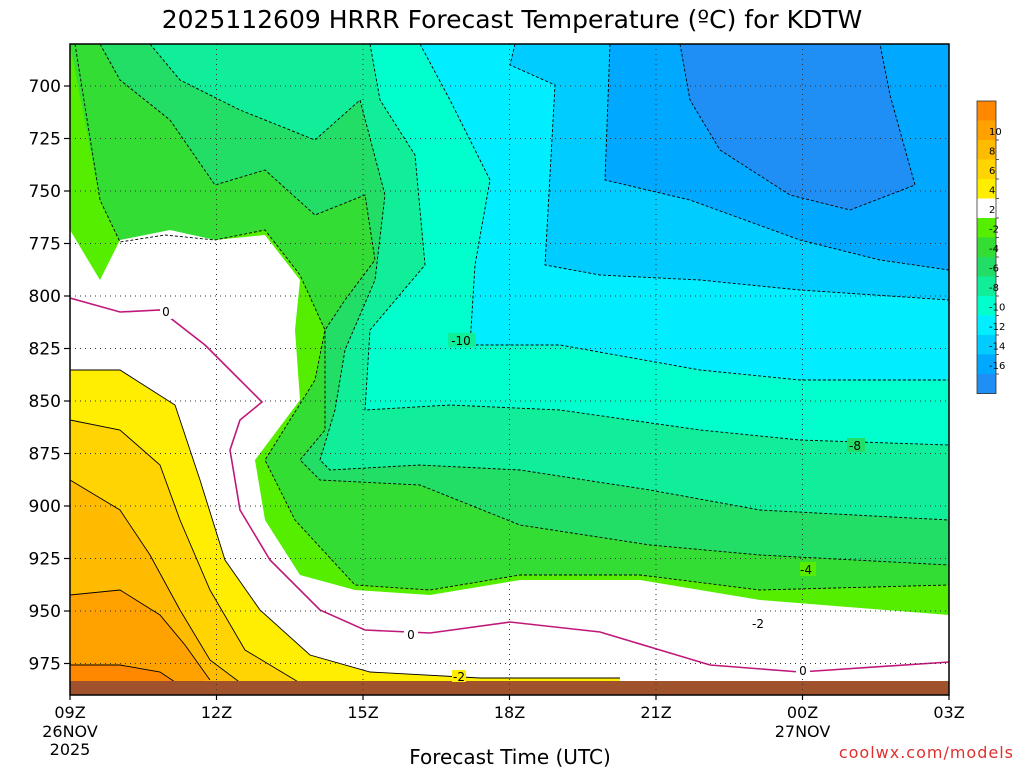 The width and height of the screenshot is (1024, 768). What do you see at coordinates (45, 297) in the screenshot?
I see `y-tick-label: 800` at bounding box center [45, 297].